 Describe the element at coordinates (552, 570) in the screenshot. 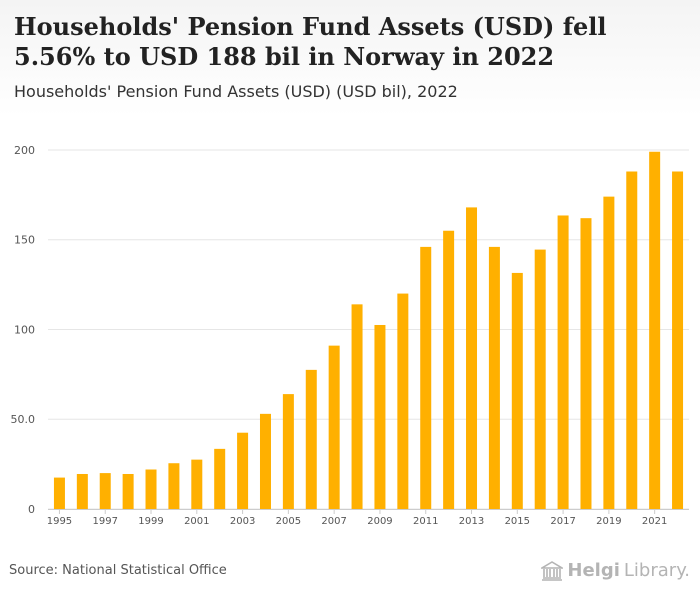

I see `library-building-icon` at that location.